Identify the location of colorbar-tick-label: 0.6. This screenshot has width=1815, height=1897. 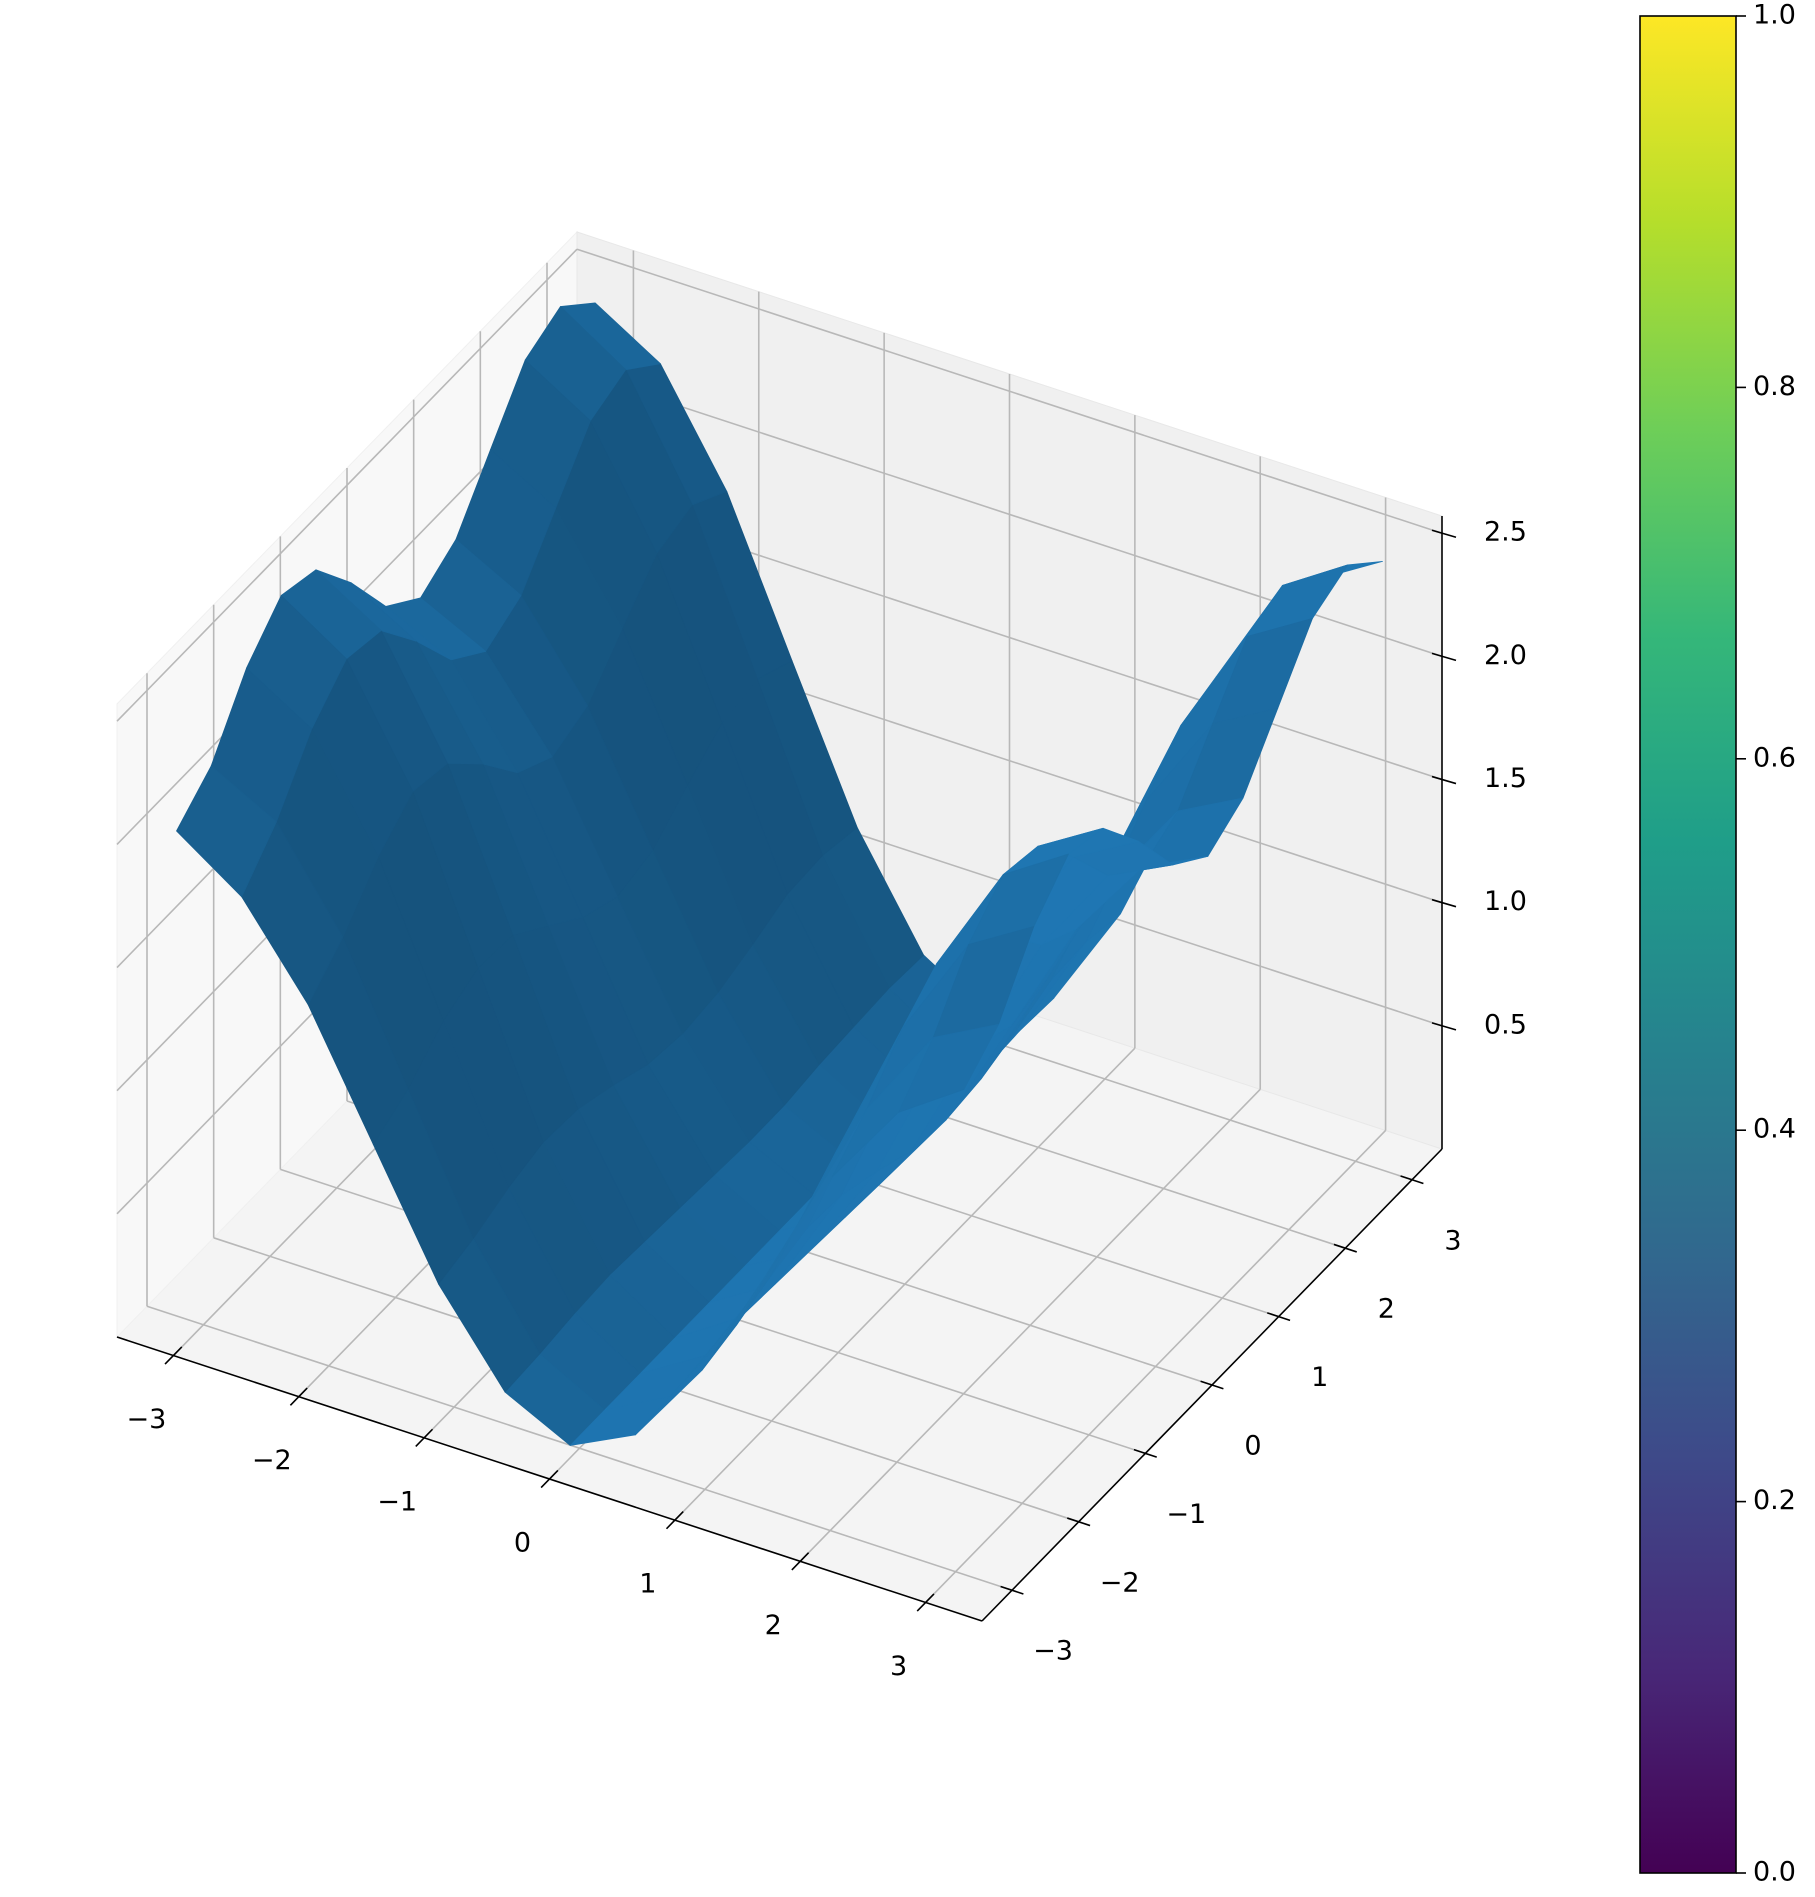
(1774, 757).